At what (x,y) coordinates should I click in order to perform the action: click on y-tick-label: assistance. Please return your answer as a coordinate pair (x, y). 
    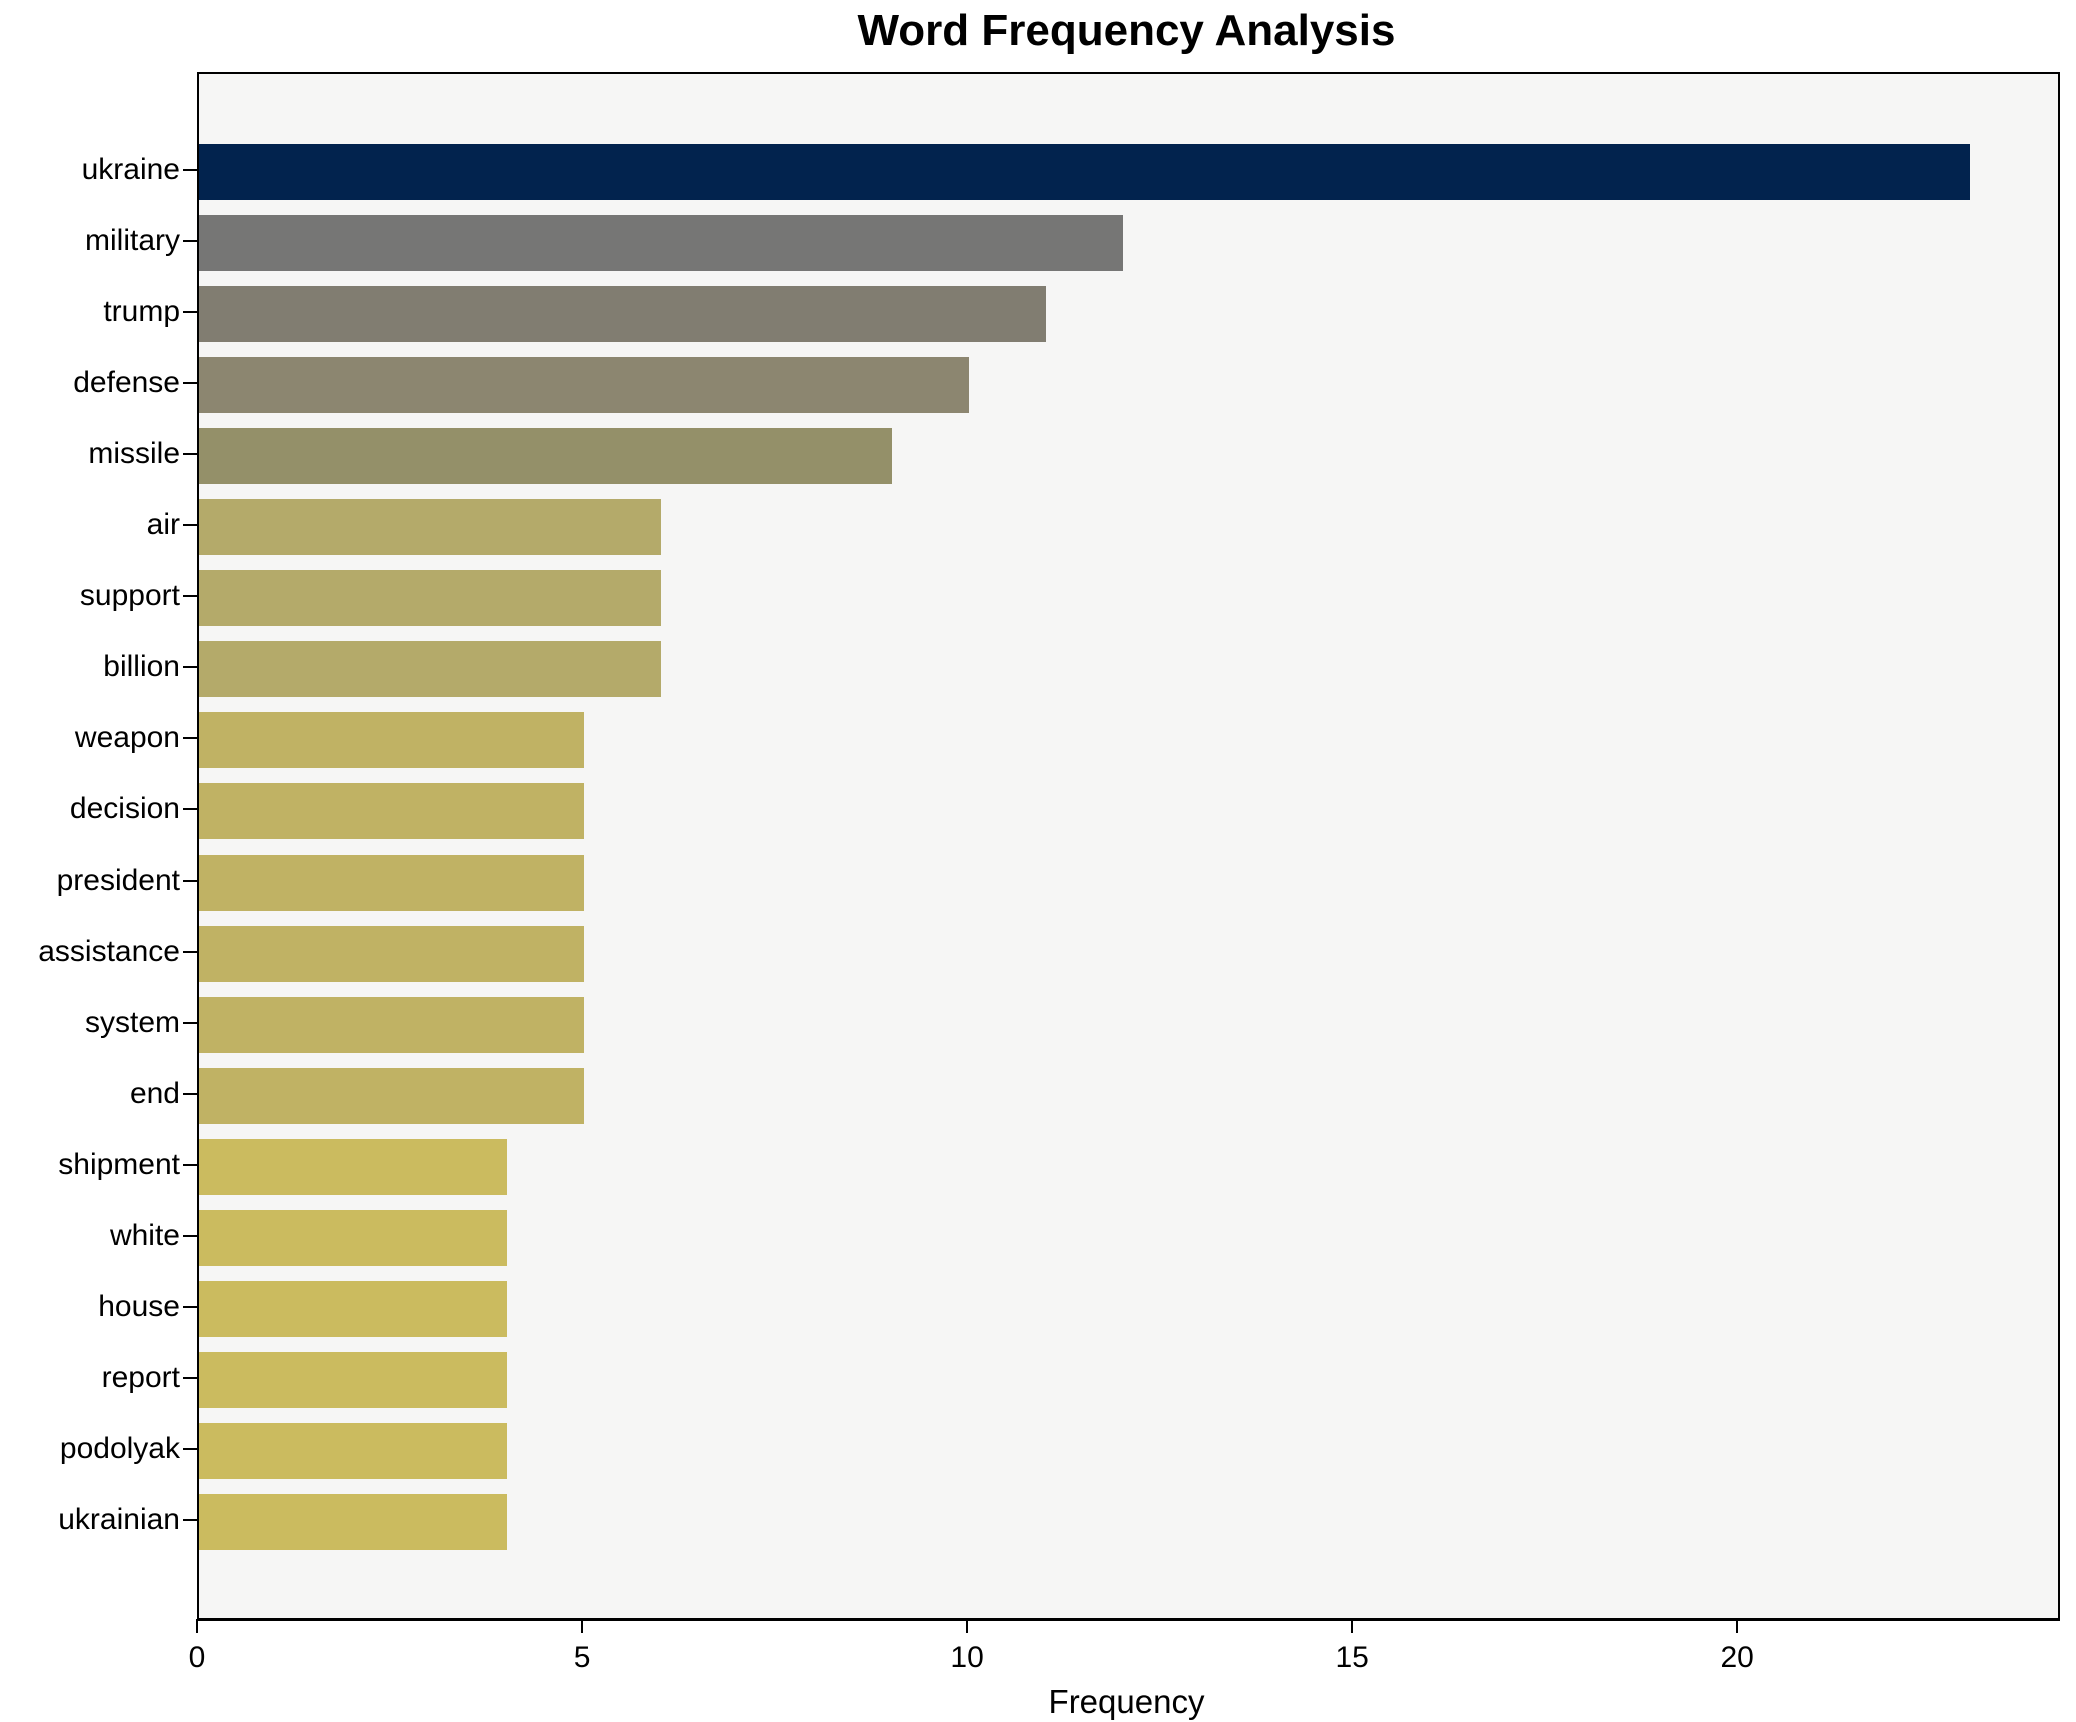
    Looking at the image, I should click on (109, 951).